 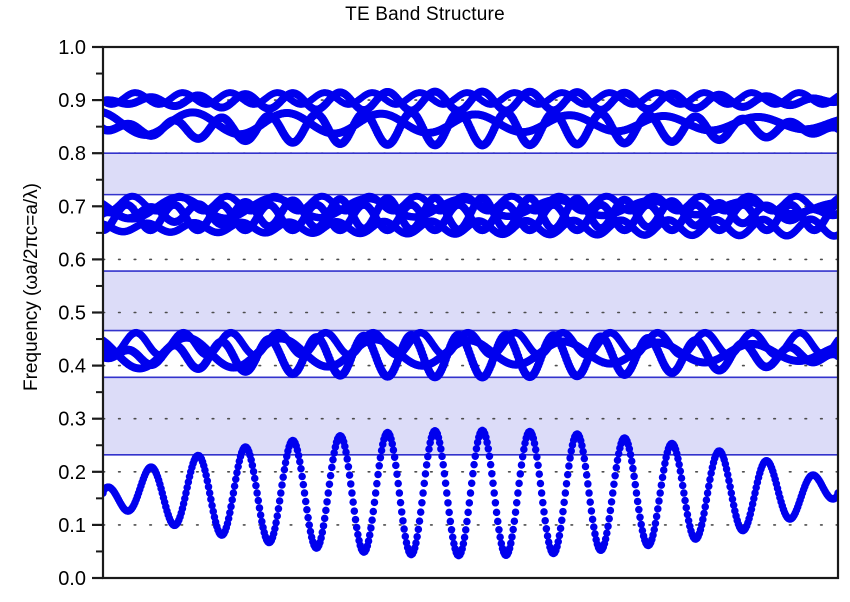 What do you see at coordinates (72, 420) in the screenshot?
I see `y-tick-label: 0.3` at bounding box center [72, 420].